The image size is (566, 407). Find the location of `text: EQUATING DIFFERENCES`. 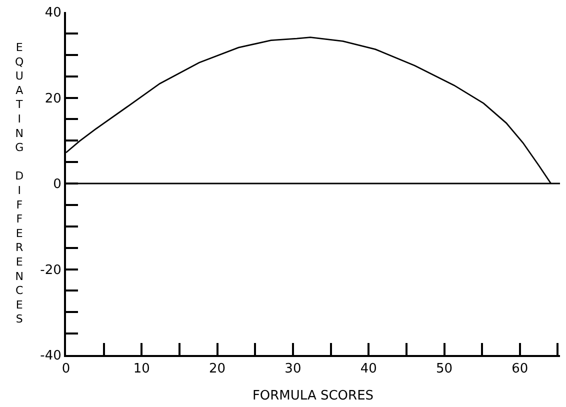

text: EQUATING DIFFERENCES is located at coordinates (19, 183).